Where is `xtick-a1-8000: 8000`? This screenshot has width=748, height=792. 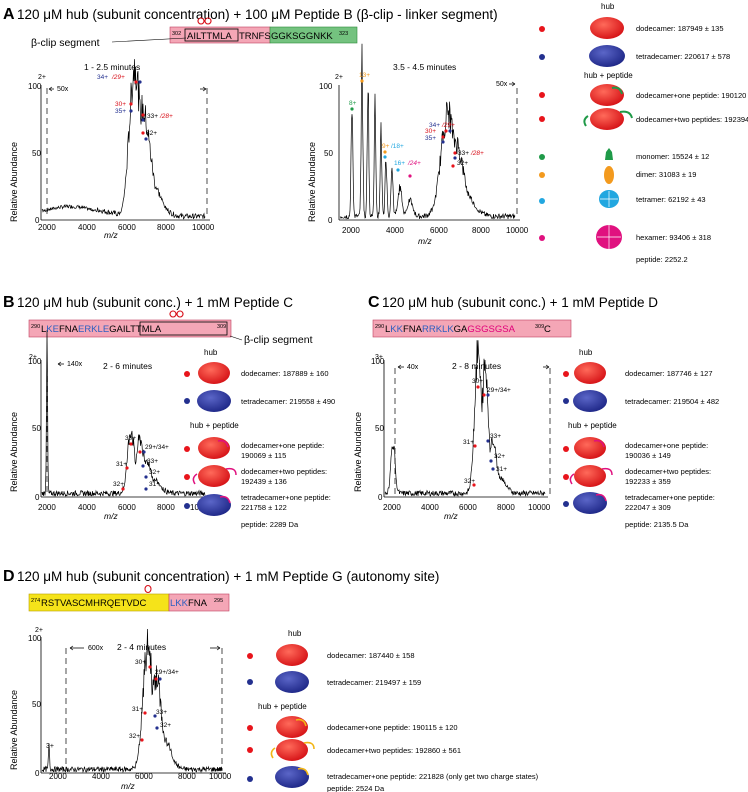 xtick-a1-8000: 8000 is located at coordinates (166, 227).